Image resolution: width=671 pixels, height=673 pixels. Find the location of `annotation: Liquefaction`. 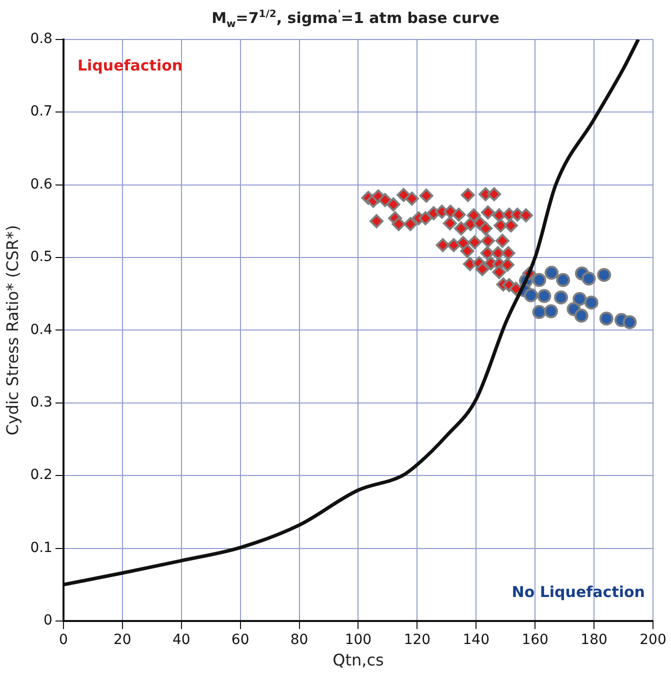

annotation: Liquefaction is located at coordinates (130, 65).